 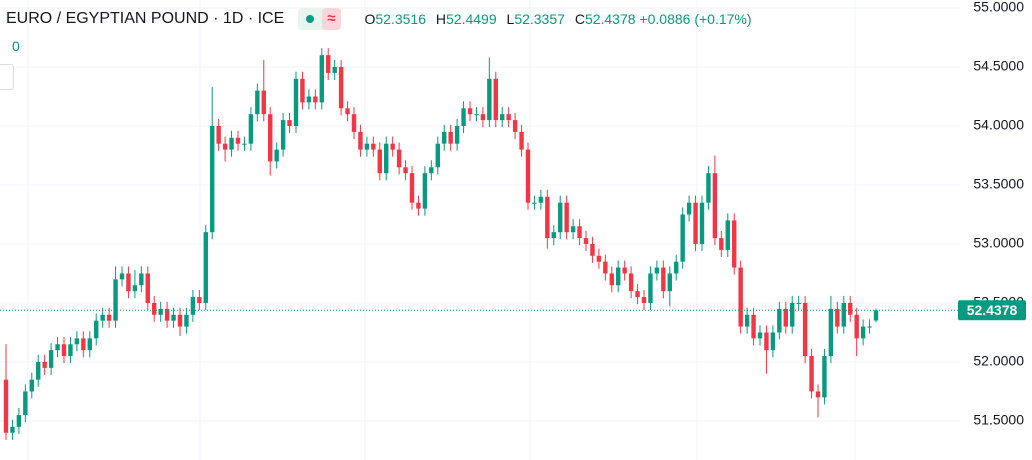 What do you see at coordinates (723, 19) in the screenshot?
I see `change-percent: (+0.17%)` at bounding box center [723, 19].